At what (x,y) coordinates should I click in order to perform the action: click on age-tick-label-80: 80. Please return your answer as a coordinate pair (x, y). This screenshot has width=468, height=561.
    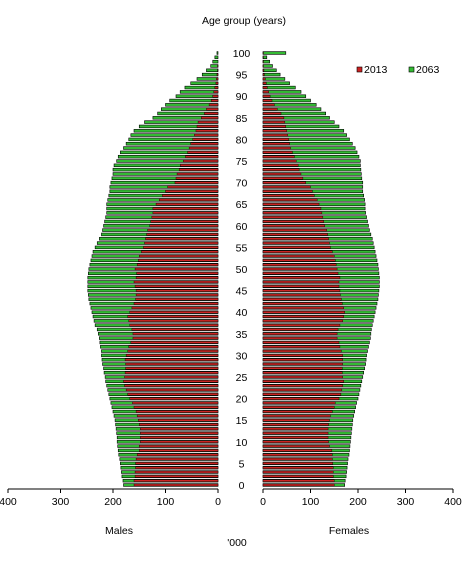
    Looking at the image, I should click on (242, 140).